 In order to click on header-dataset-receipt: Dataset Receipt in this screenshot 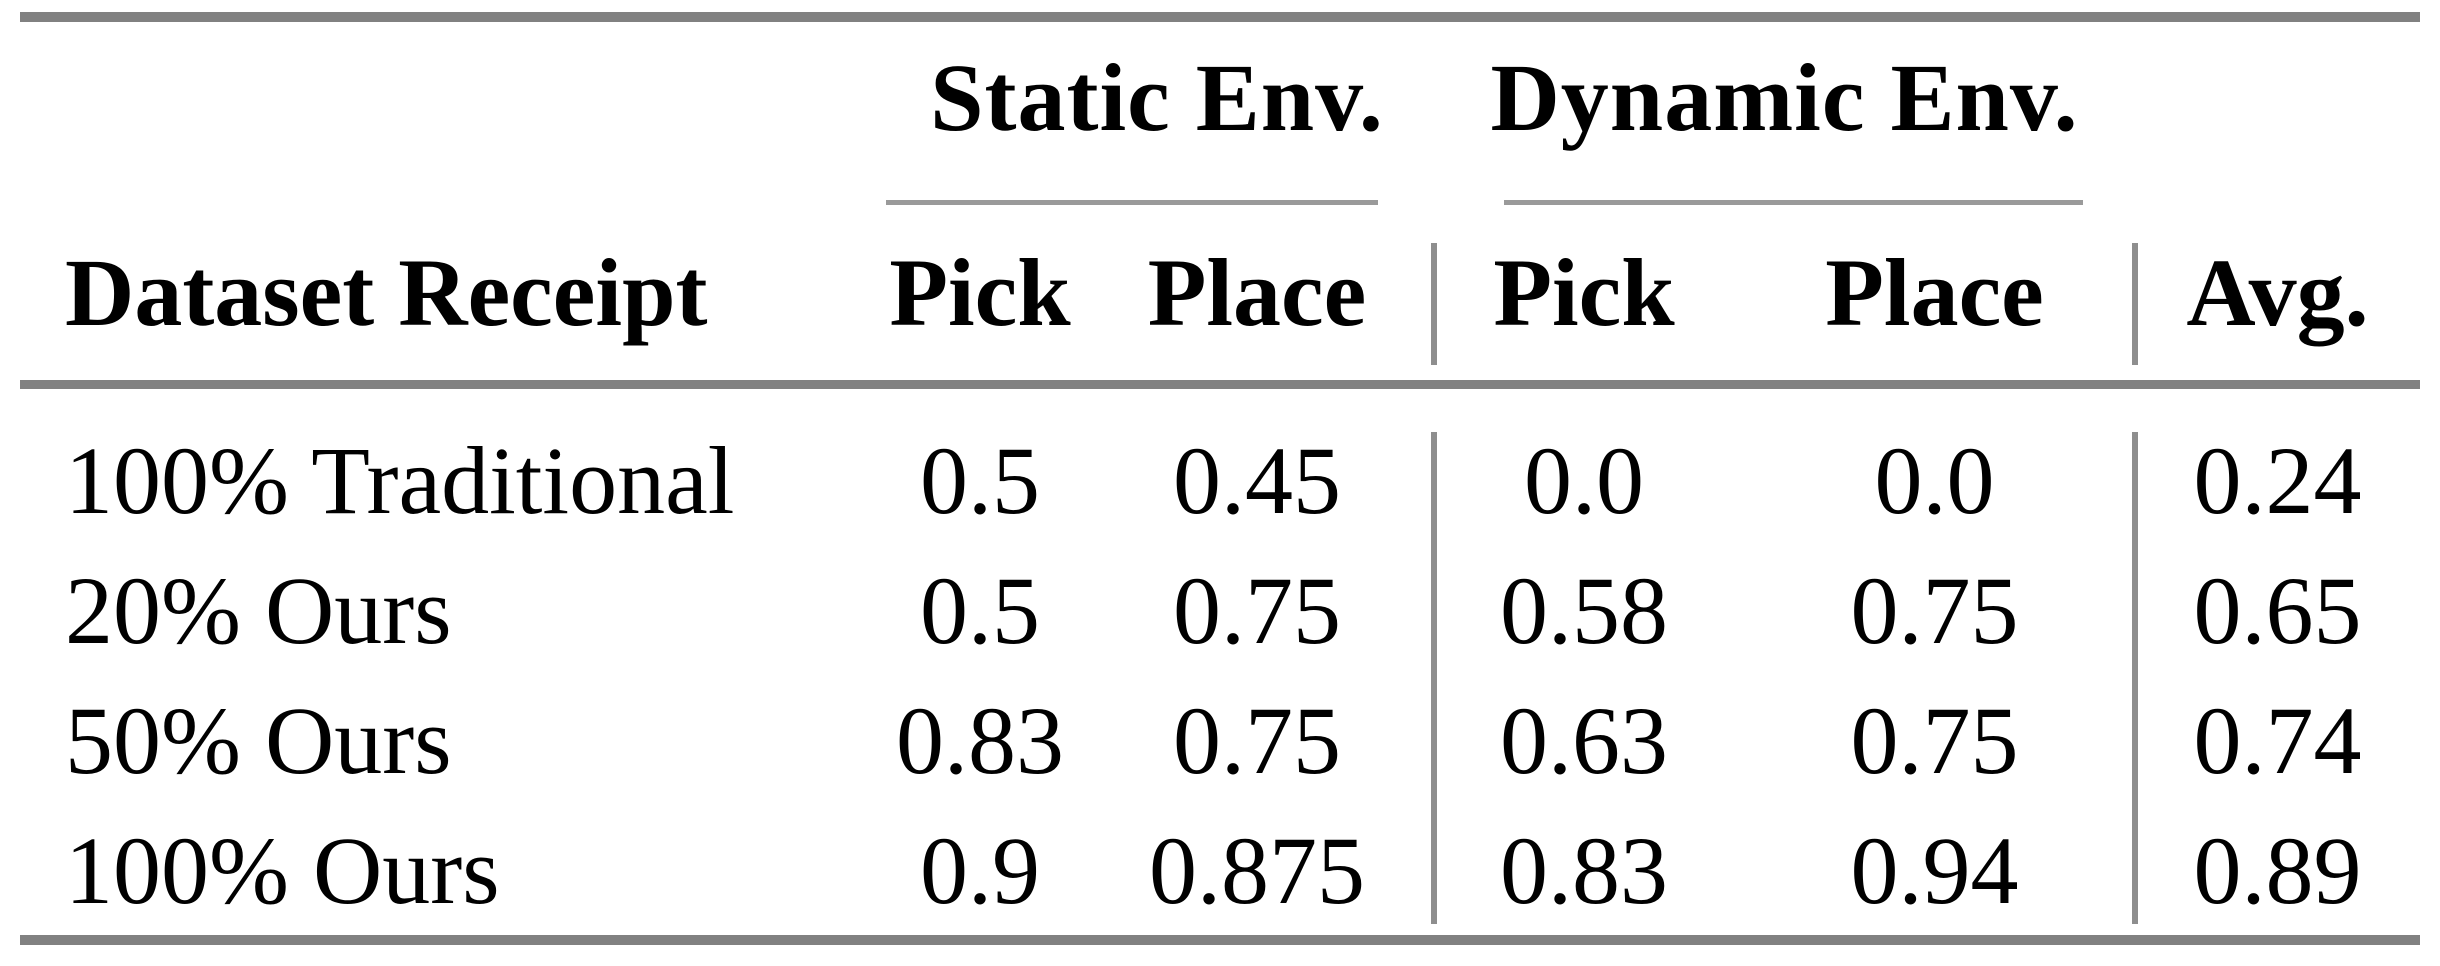, I will do `click(450, 297)`.